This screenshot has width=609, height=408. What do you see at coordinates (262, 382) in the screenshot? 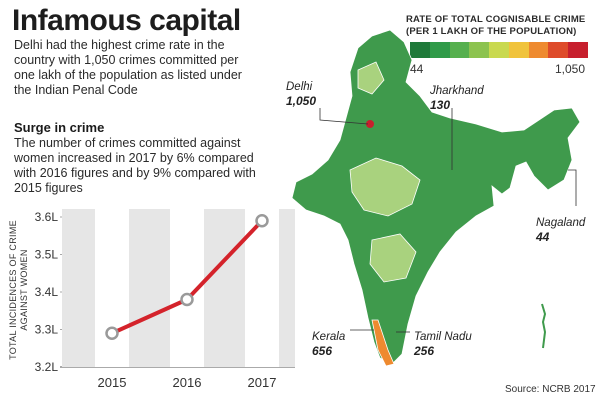
I see `x-tick-label: 2017` at bounding box center [262, 382].